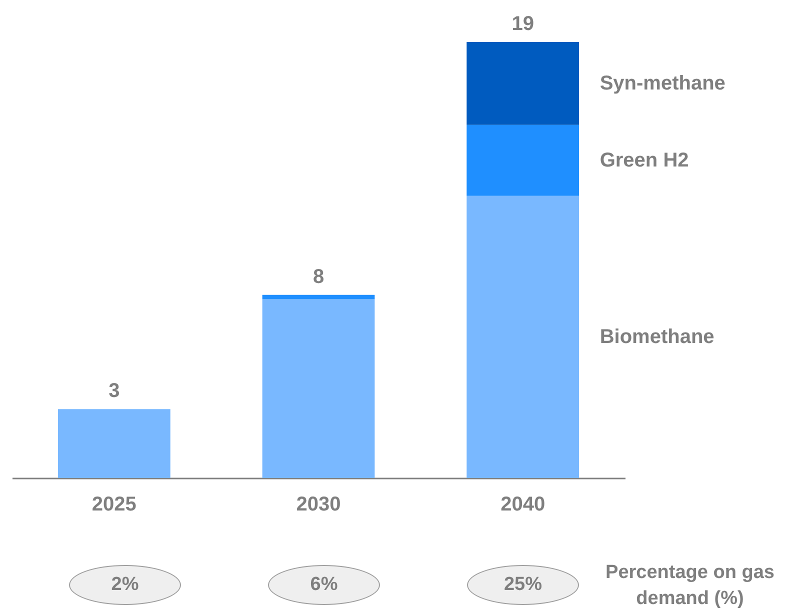 The width and height of the screenshot is (793, 614). Describe the element at coordinates (523, 505) in the screenshot. I see `x-tick-label: 2040` at that location.